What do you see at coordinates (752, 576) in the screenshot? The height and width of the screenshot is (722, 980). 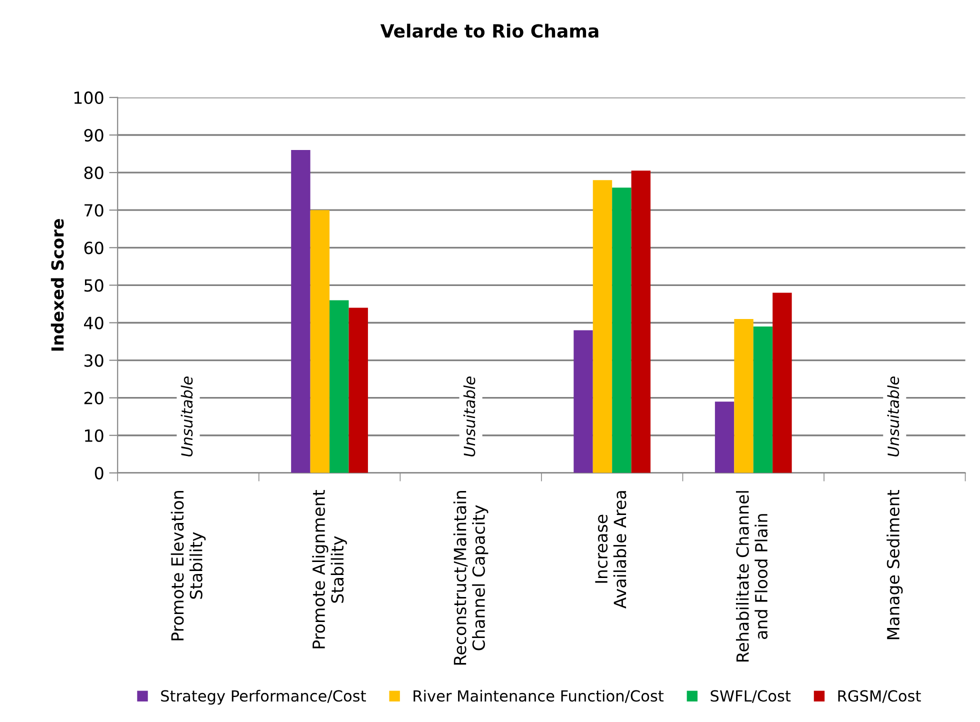 I see `x-tick-label: Rehabilitate Channel and Flood Plain` at bounding box center [752, 576].